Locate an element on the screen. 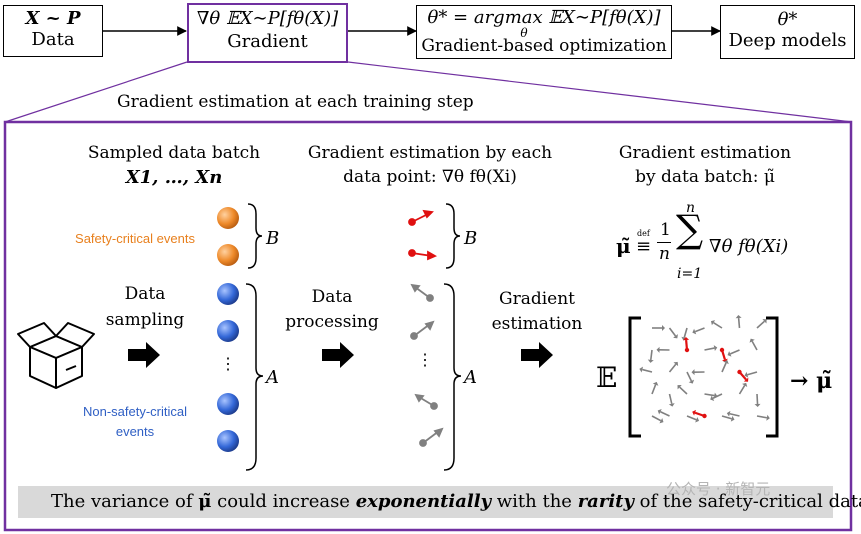  formula-frac-den: n is located at coordinates (664, 254).